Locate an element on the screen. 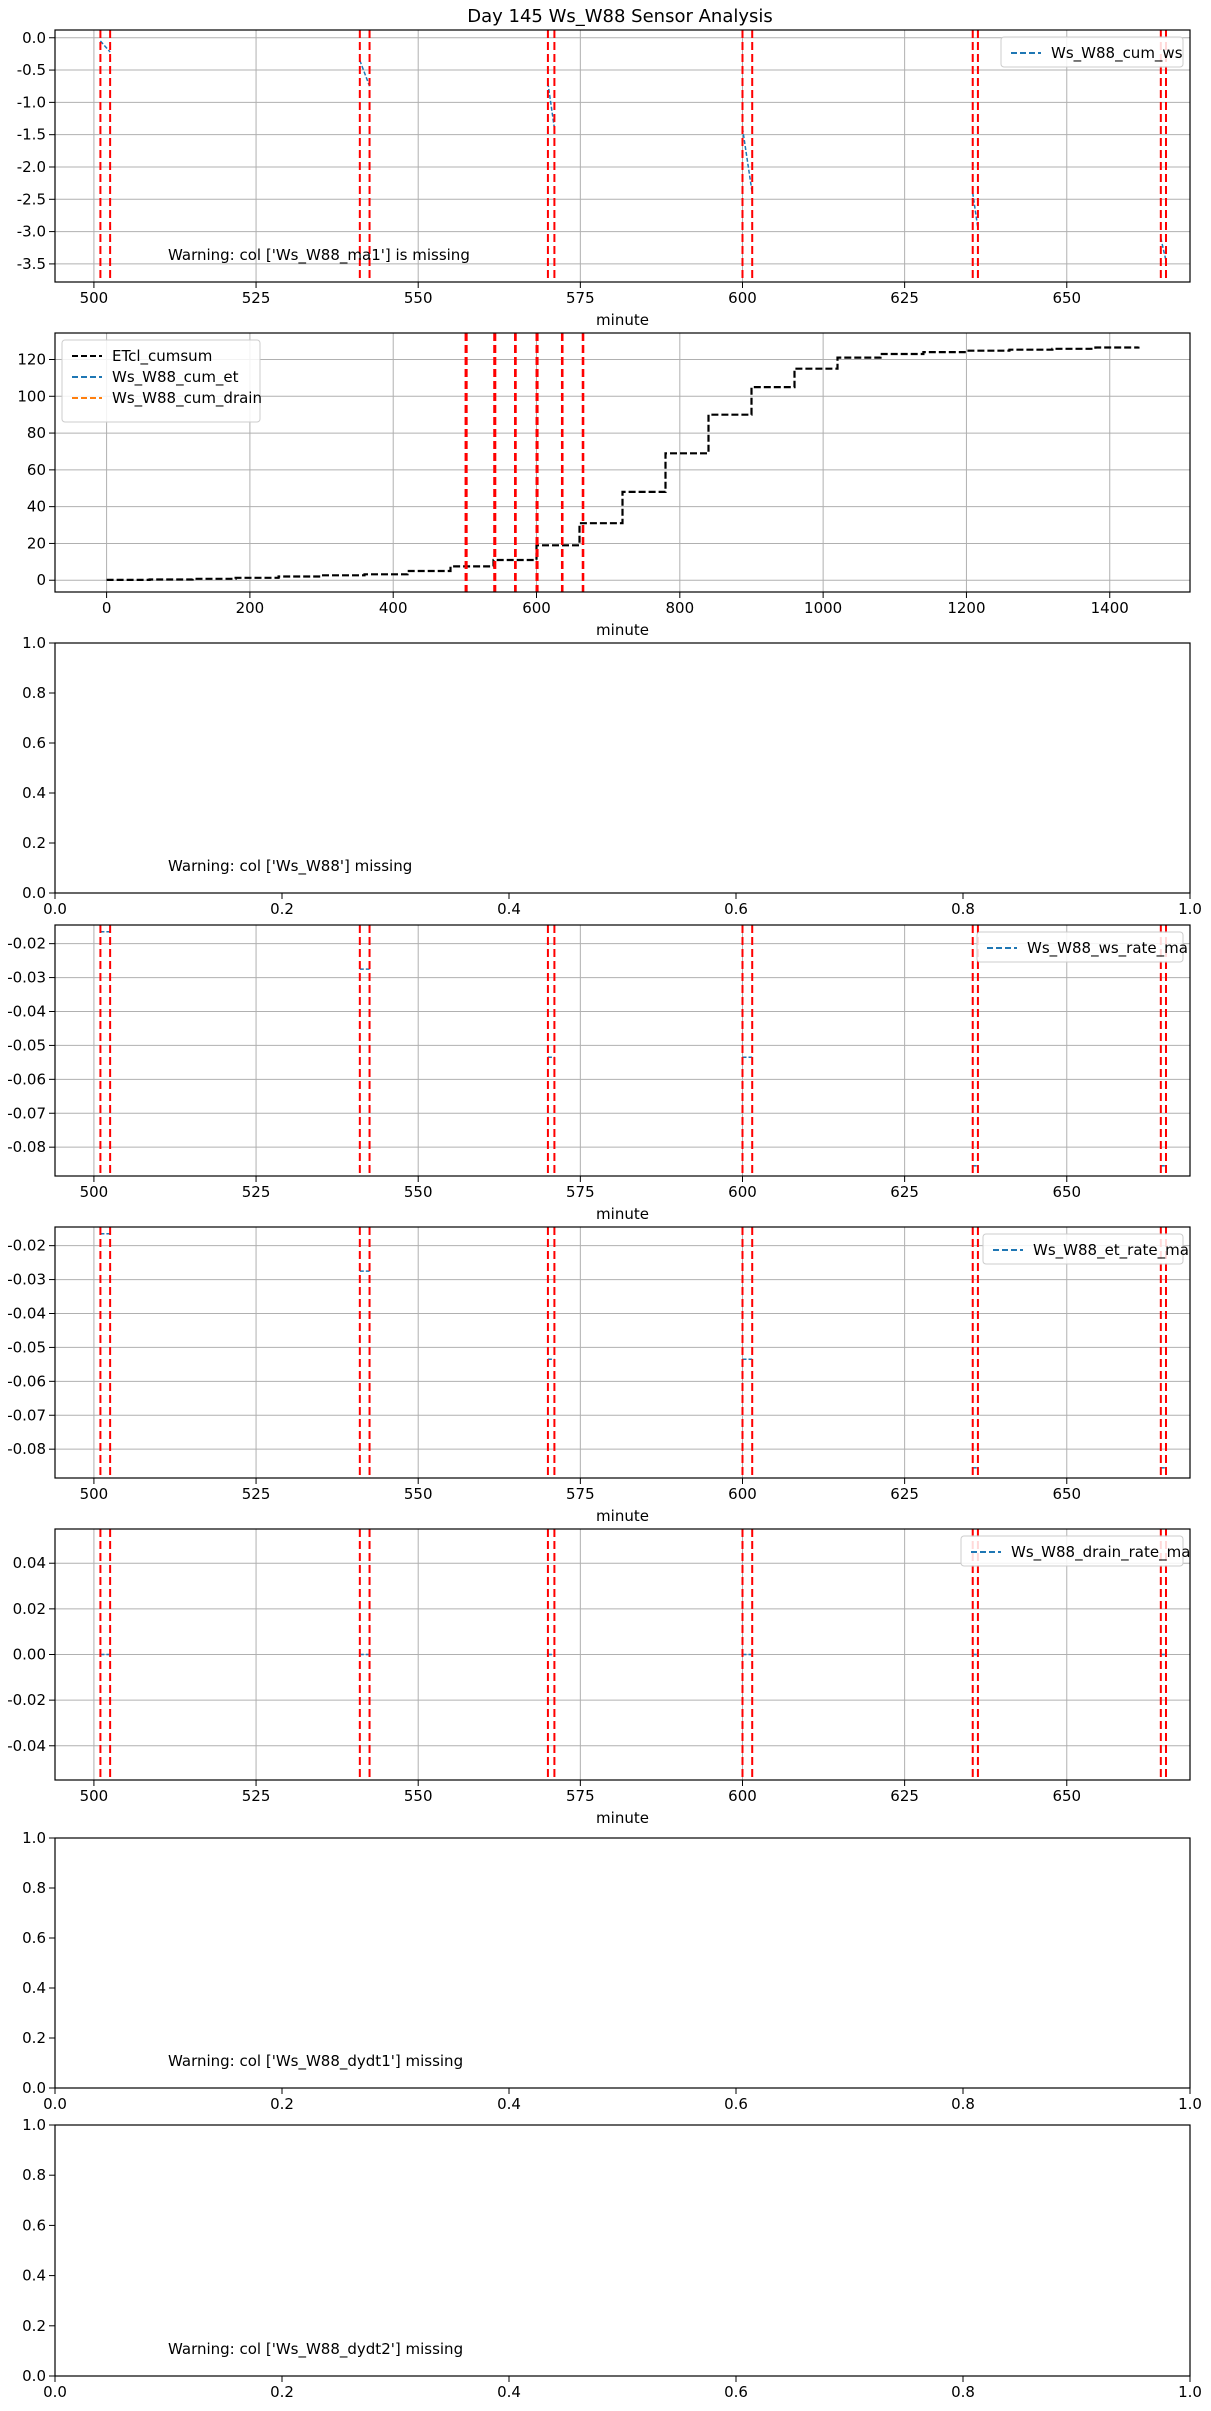 Image resolution: width=1211 pixels, height=2411 pixels. x-tick-label: 1400 is located at coordinates (1110, 608).